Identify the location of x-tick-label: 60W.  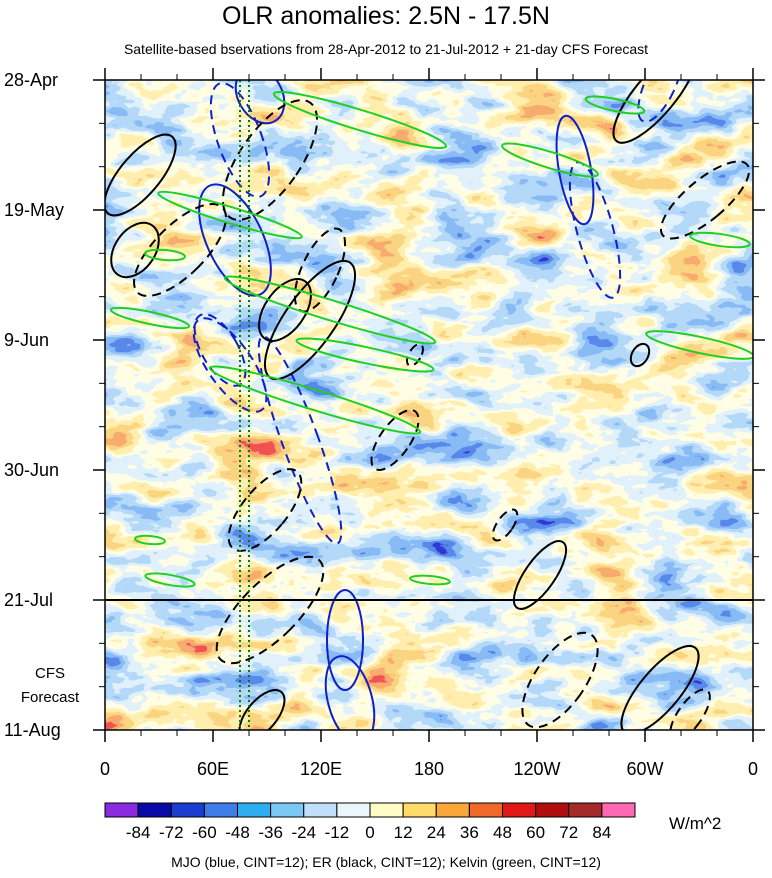
(644, 769).